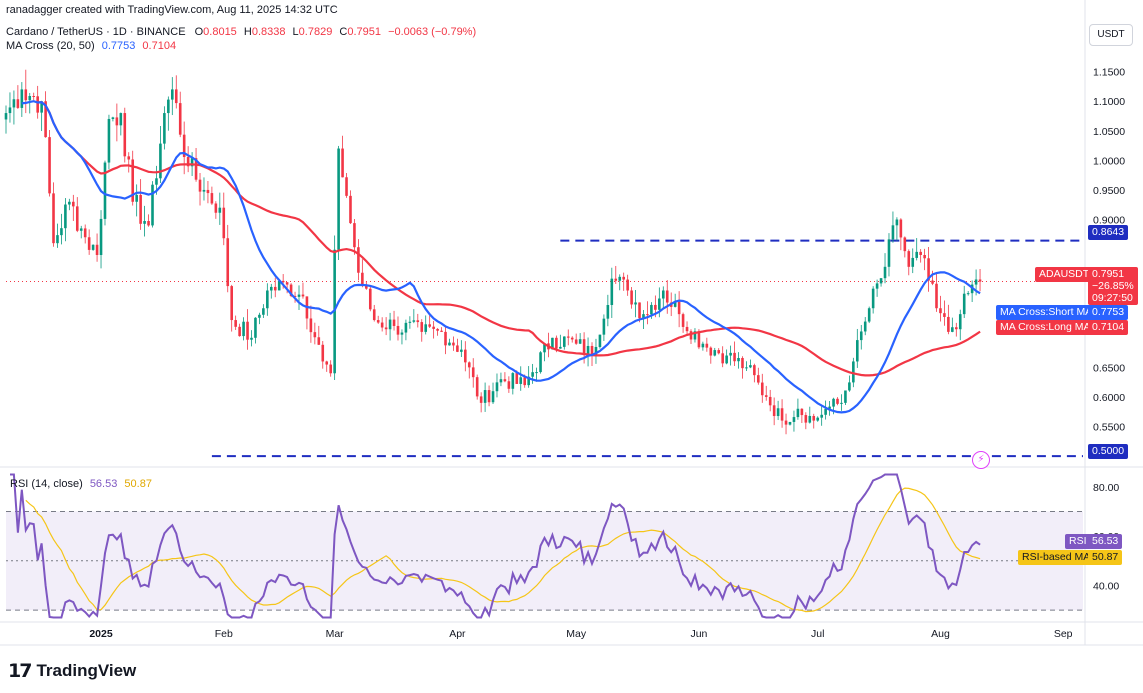  Describe the element at coordinates (1078, 541) in the screenshot. I see `rsi-label-tag: RSI` at that location.